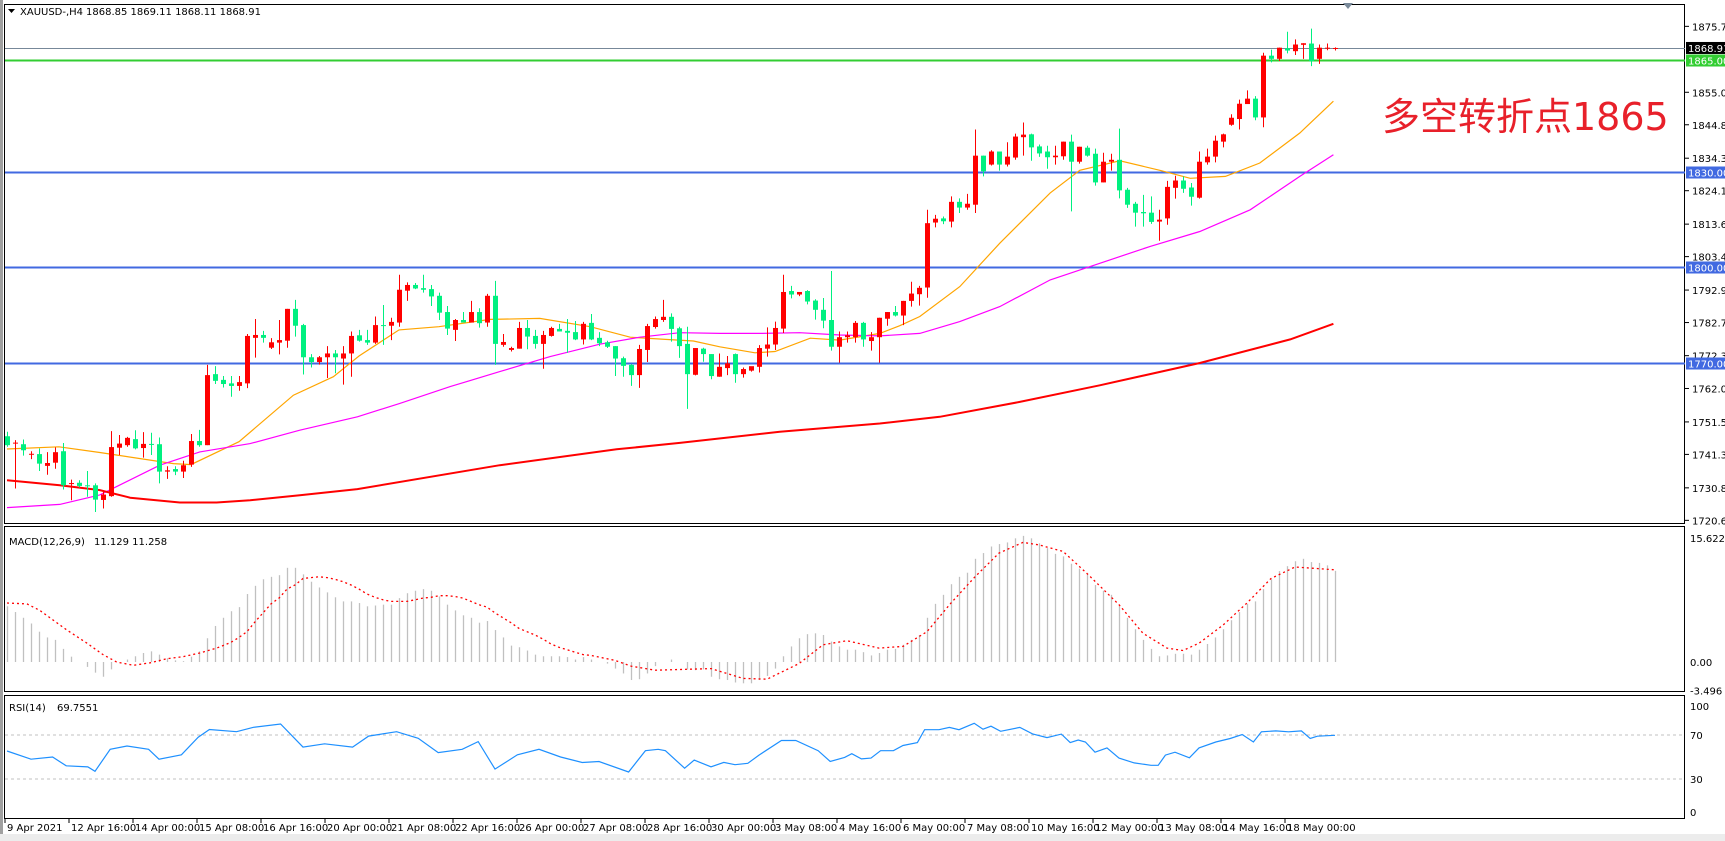  What do you see at coordinates (1525, 117) in the screenshot?
I see `pivot-annotation: 多空转折点1865` at bounding box center [1525, 117].